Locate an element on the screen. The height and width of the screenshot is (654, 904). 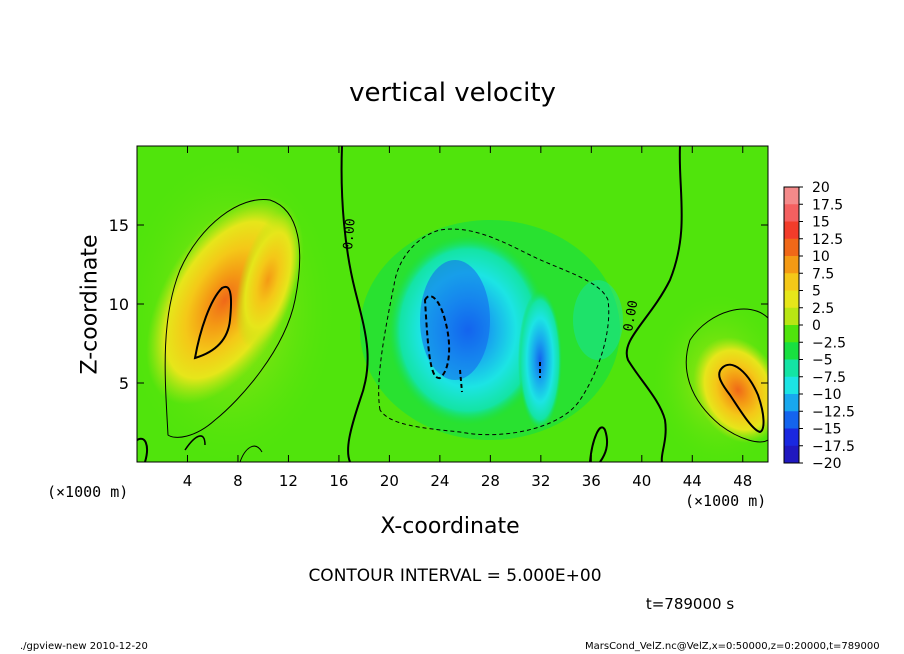
x-tick-label: 44 is located at coordinates (692, 481).